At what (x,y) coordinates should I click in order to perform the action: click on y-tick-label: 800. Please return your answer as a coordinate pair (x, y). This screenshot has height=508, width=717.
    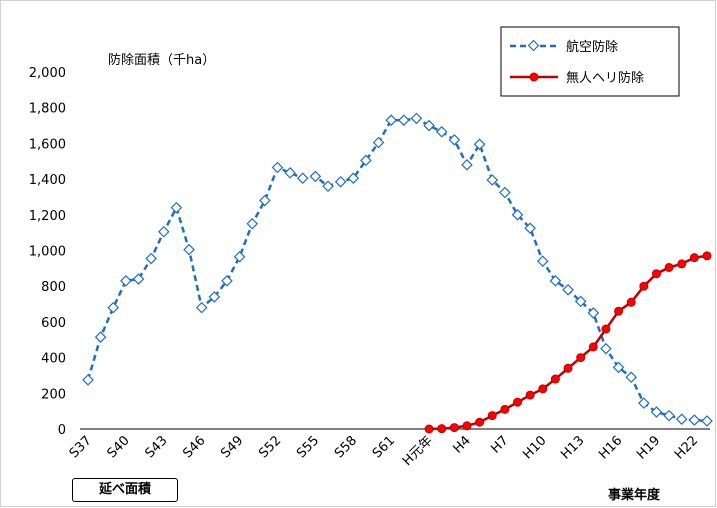
    Looking at the image, I should click on (53, 287).